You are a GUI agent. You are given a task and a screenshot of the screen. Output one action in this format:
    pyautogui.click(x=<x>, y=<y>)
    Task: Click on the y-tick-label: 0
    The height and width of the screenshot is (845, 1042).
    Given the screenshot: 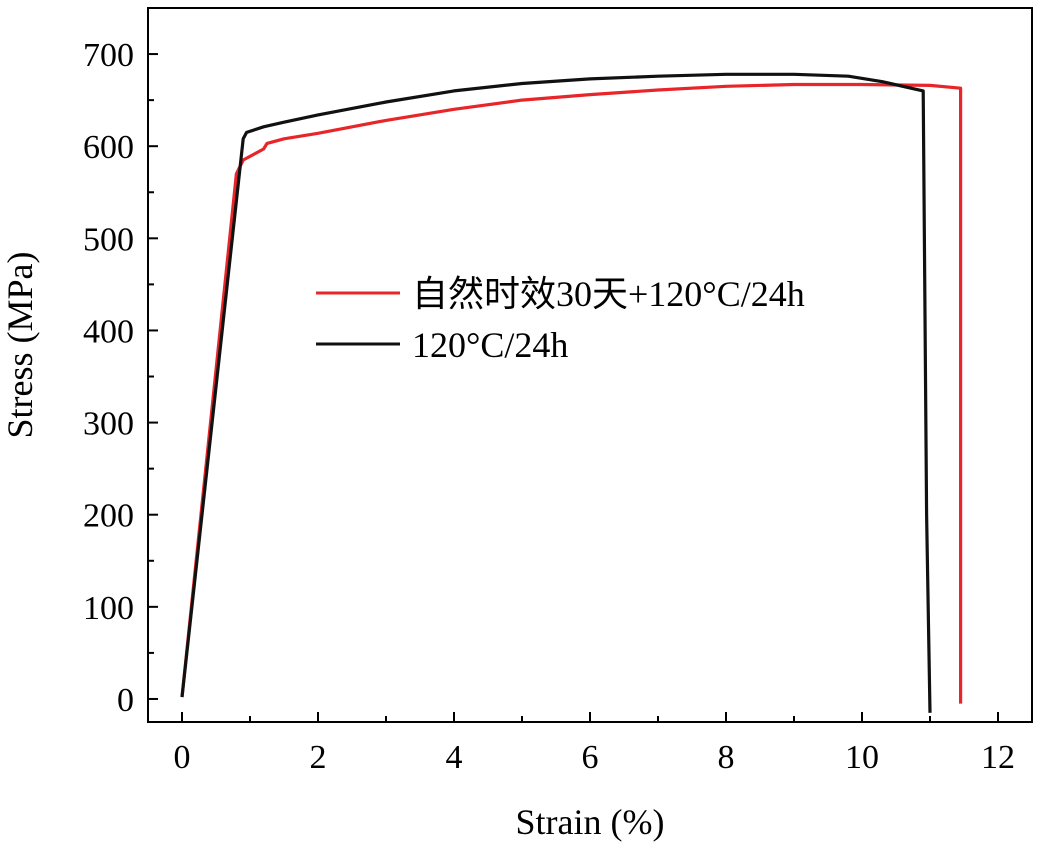 What is the action you would take?
    pyautogui.click(x=125, y=700)
    